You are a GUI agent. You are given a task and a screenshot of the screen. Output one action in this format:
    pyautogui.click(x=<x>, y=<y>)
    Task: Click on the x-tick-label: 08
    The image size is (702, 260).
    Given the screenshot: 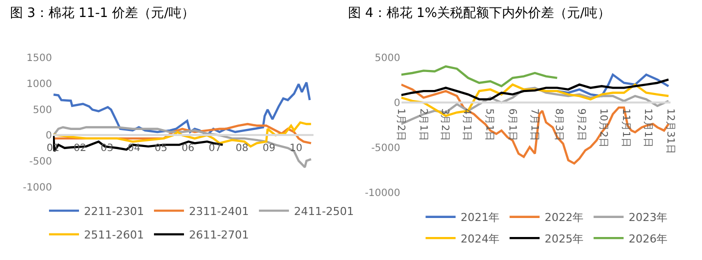 What is the action you would take?
    pyautogui.click(x=242, y=148)
    